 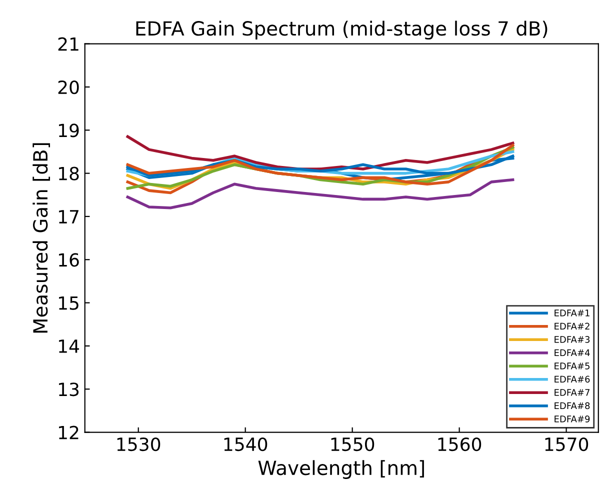 What do you see at coordinates (341, 469) in the screenshot?
I see `x-axis-title: Wavelength [nm]` at bounding box center [341, 469].